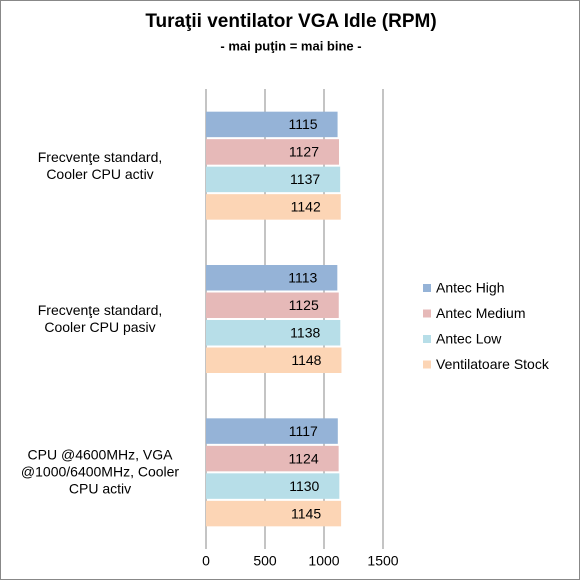  I want to click on legend-label: Antec Medium, so click(480, 313).